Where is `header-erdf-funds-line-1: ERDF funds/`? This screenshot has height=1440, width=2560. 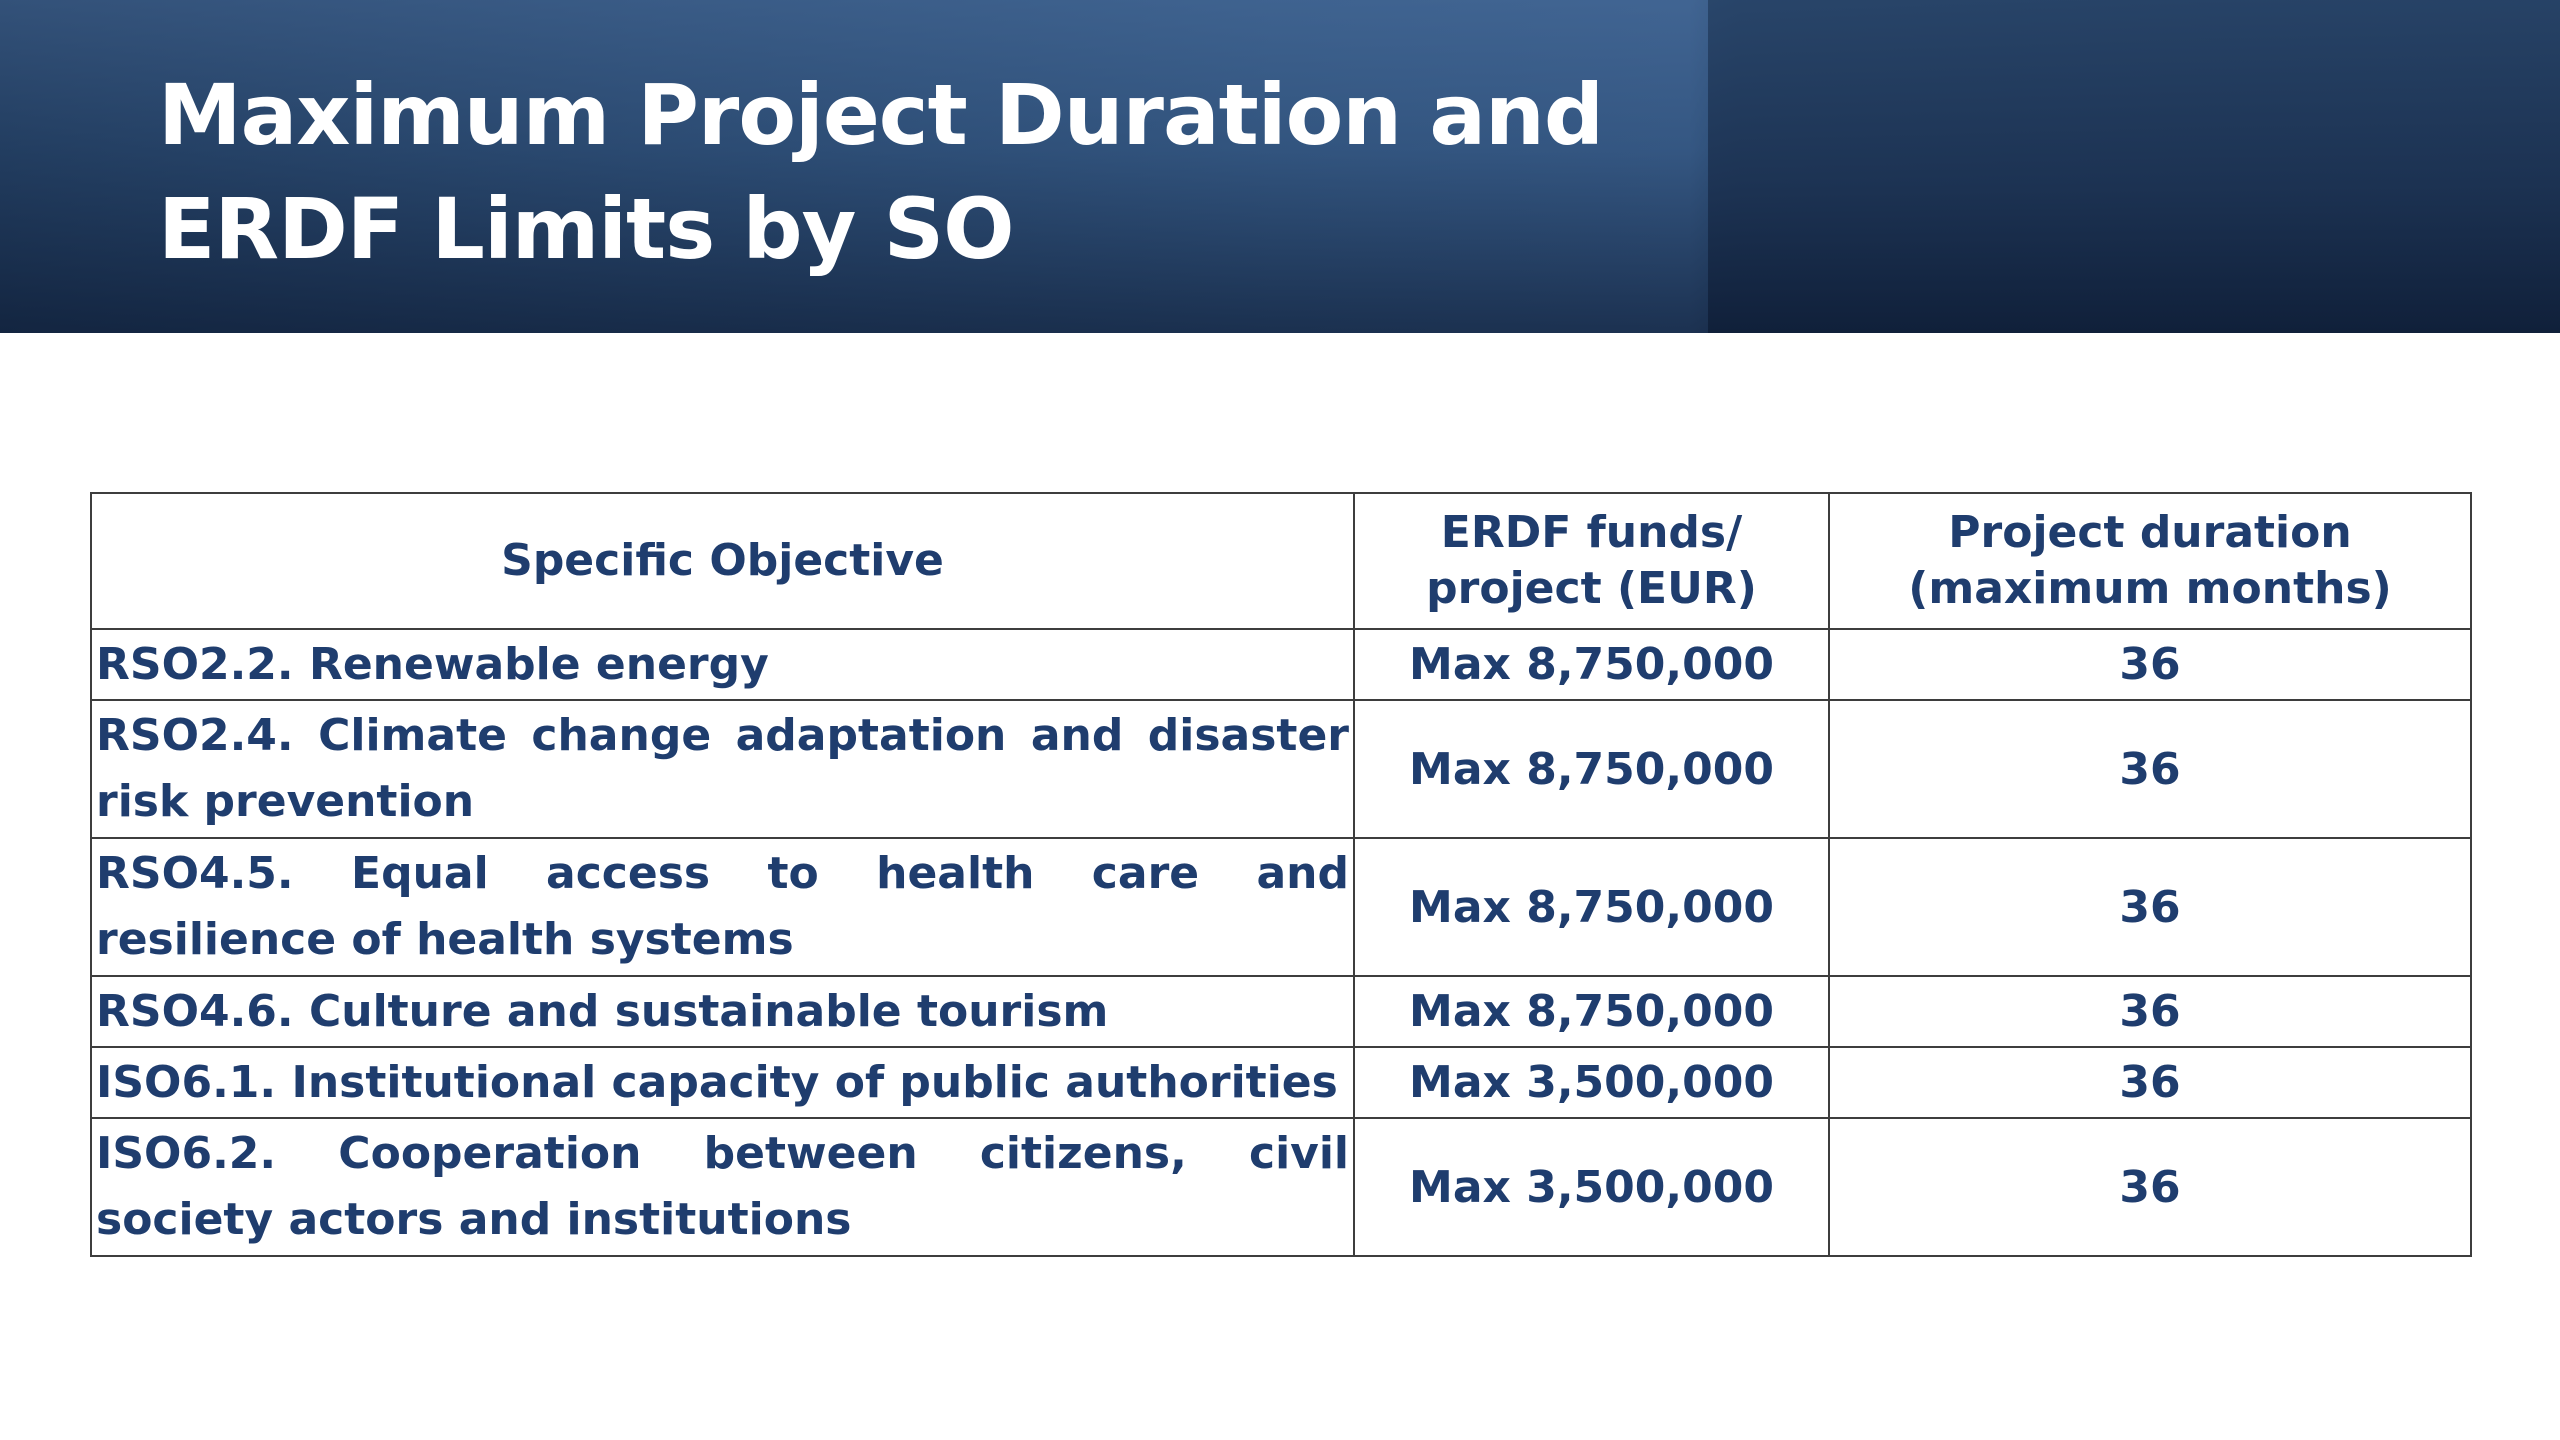
header-erdf-funds-line-1: ERDF funds/ is located at coordinates (1591, 532).